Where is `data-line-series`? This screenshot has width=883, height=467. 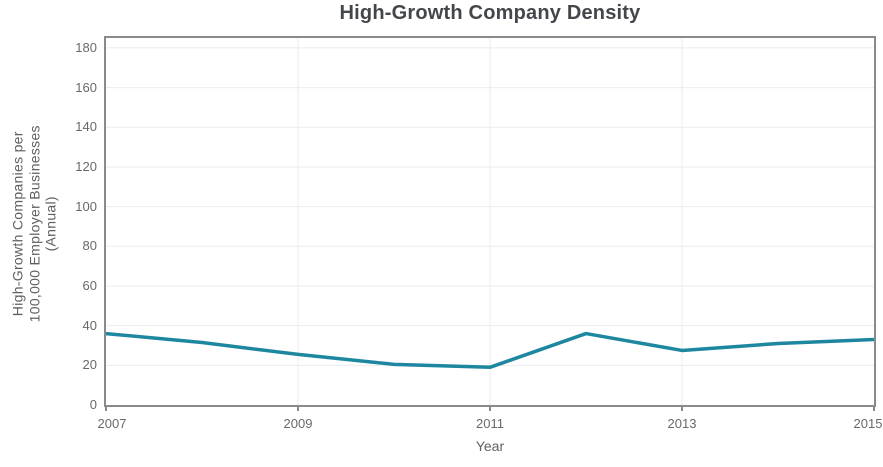
data-line-series is located at coordinates (490, 350).